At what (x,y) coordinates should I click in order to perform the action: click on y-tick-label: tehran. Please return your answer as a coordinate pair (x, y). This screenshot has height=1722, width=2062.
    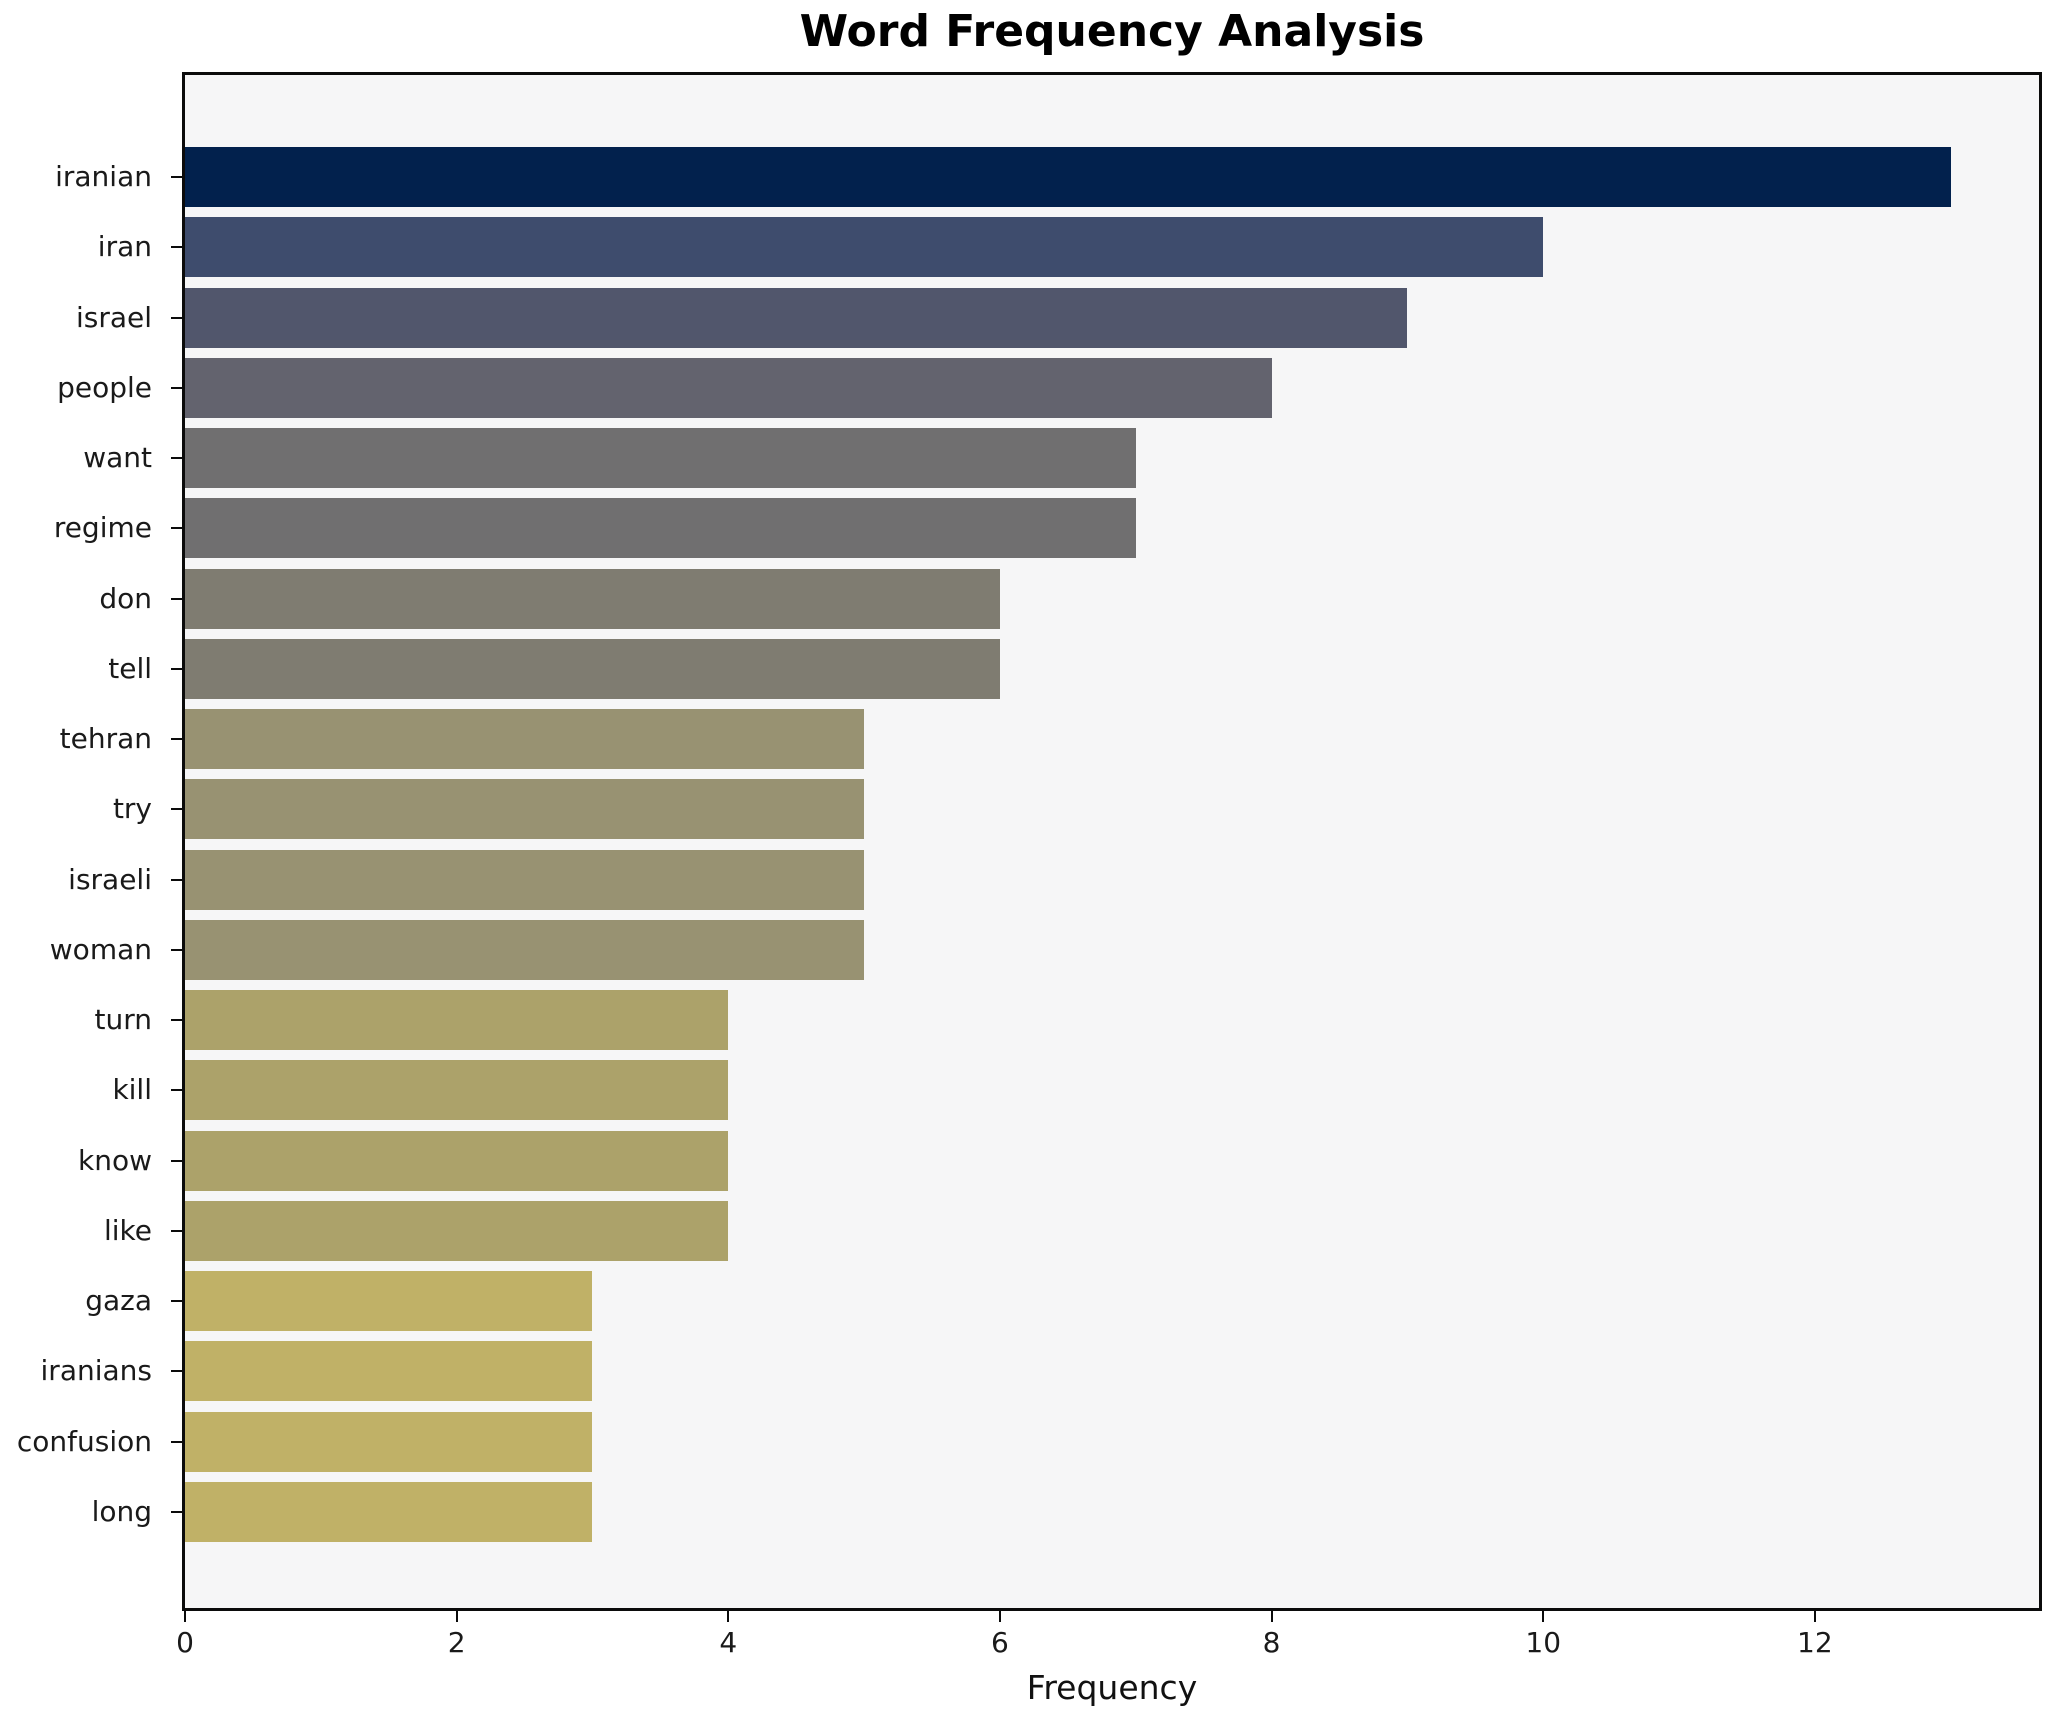
    Looking at the image, I should click on (105, 739).